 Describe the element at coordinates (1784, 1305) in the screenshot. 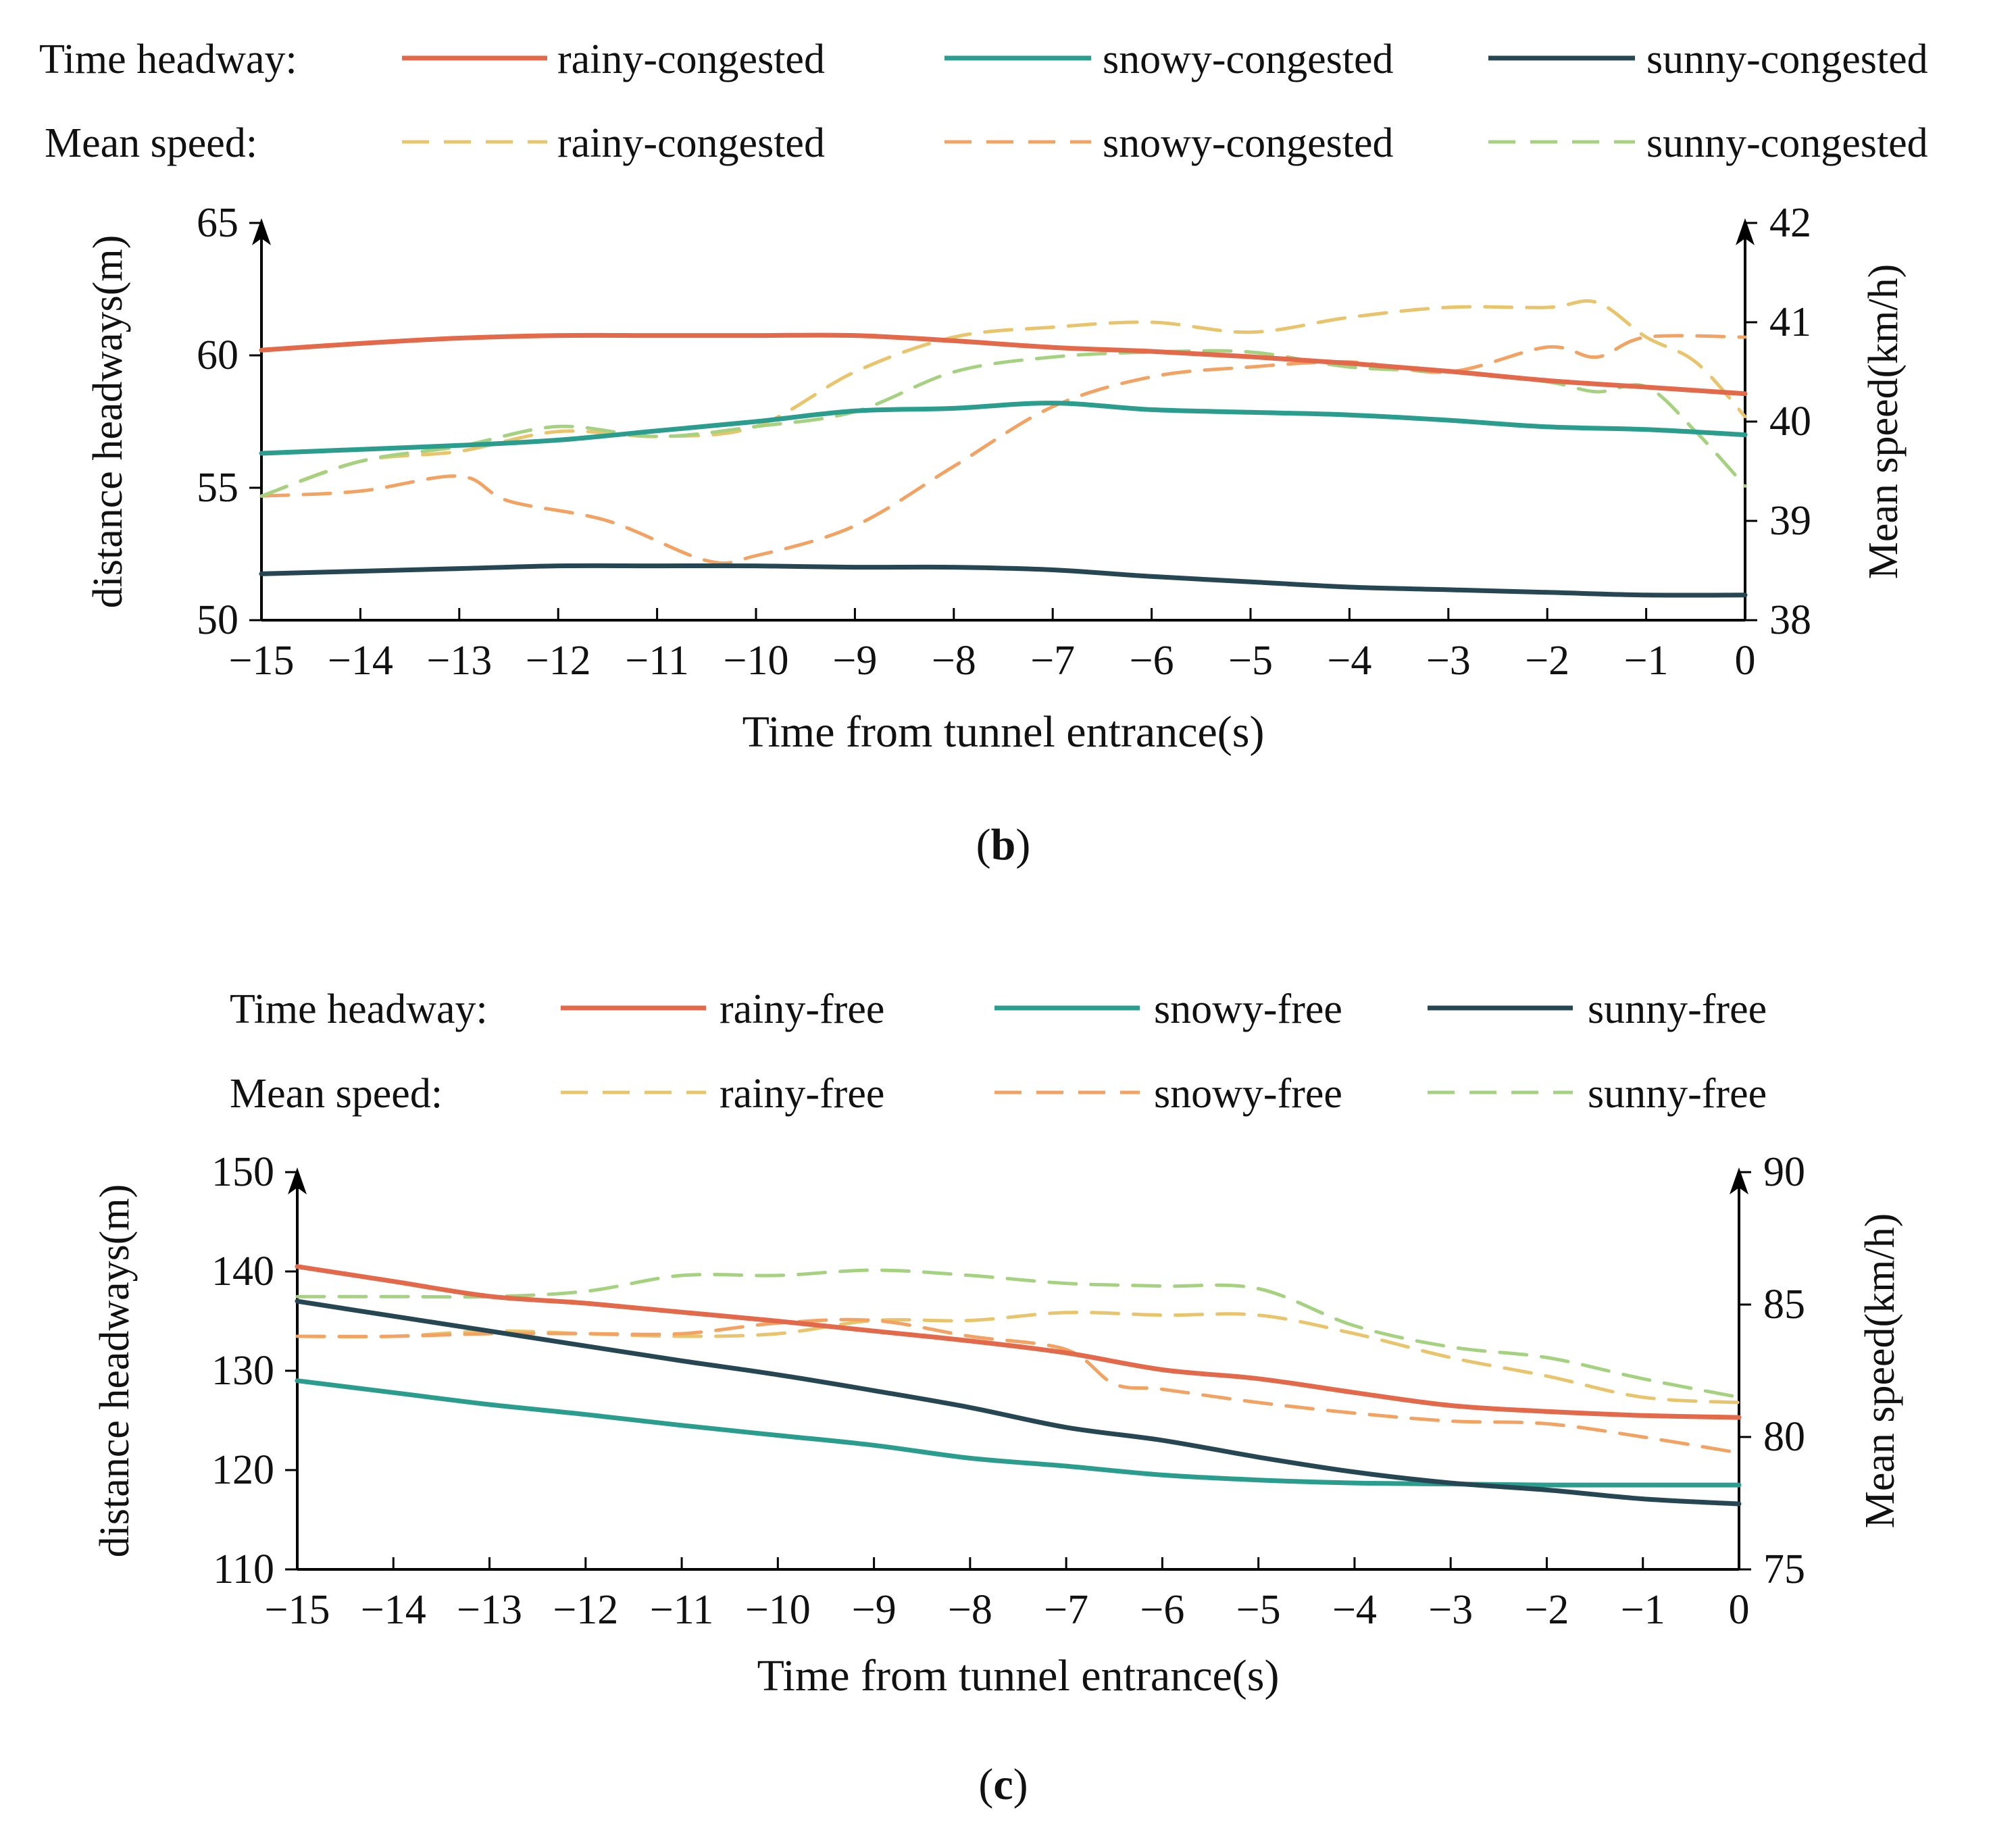

I see `y-right-tick-label: 85` at that location.